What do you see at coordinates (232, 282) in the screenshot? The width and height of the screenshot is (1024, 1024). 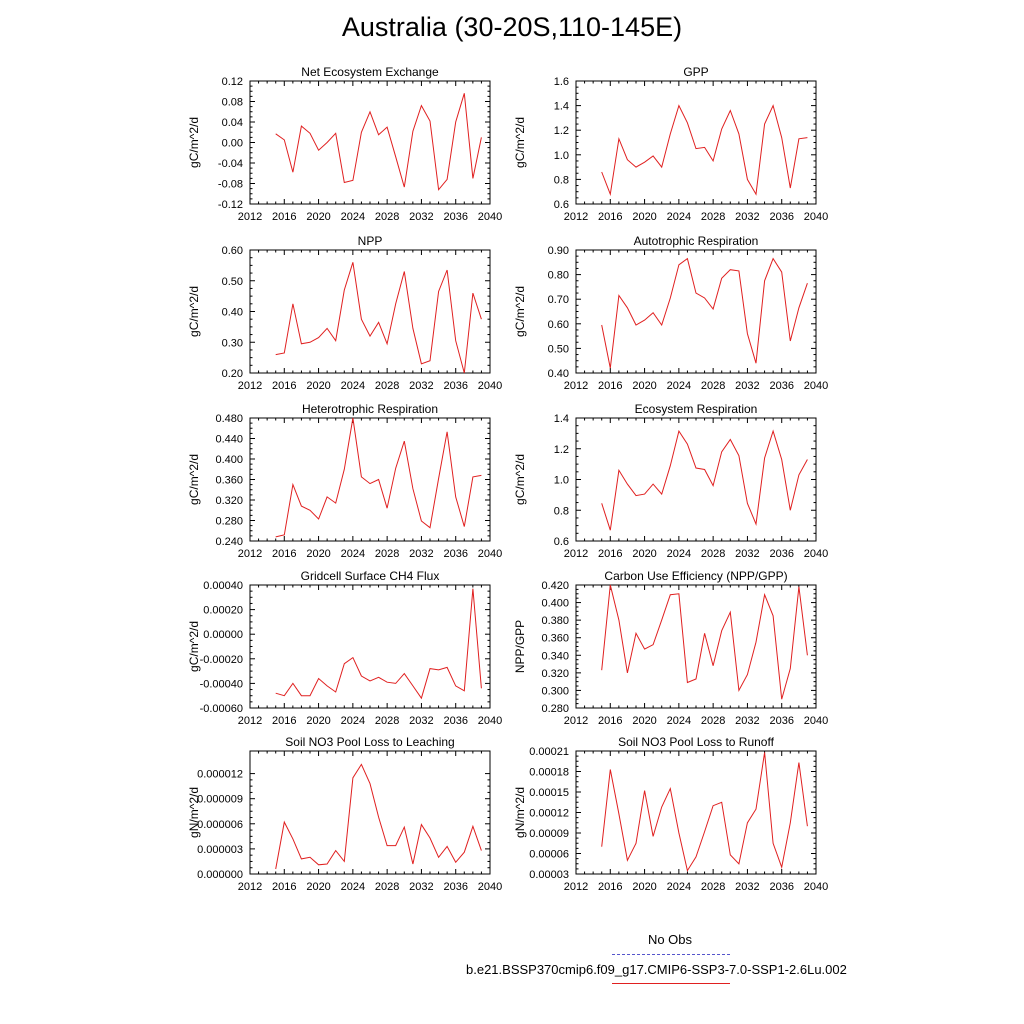 I see `y-tick-label: 0.50` at bounding box center [232, 282].